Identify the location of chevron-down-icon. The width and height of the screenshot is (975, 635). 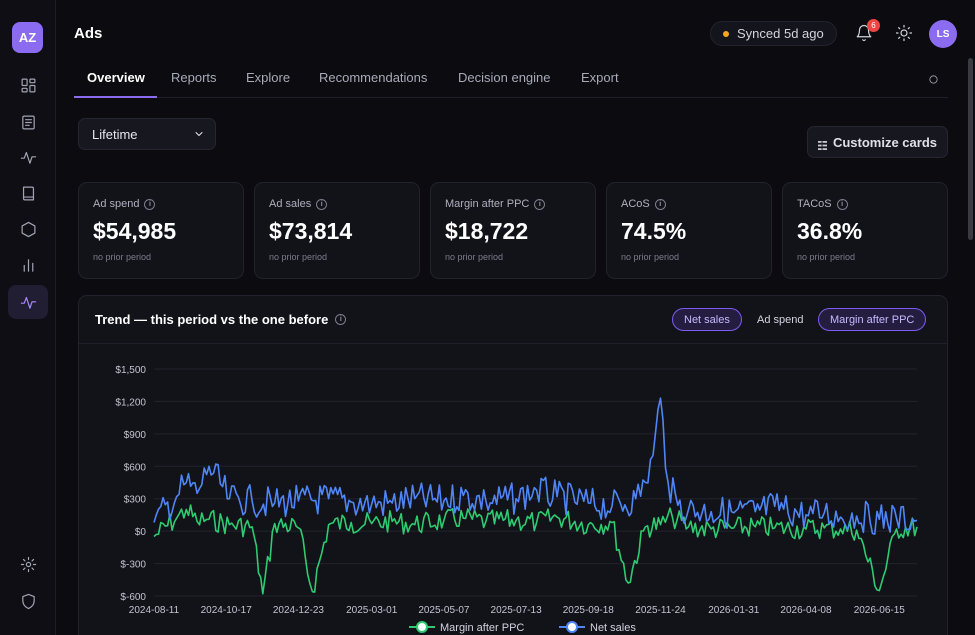
(199, 134).